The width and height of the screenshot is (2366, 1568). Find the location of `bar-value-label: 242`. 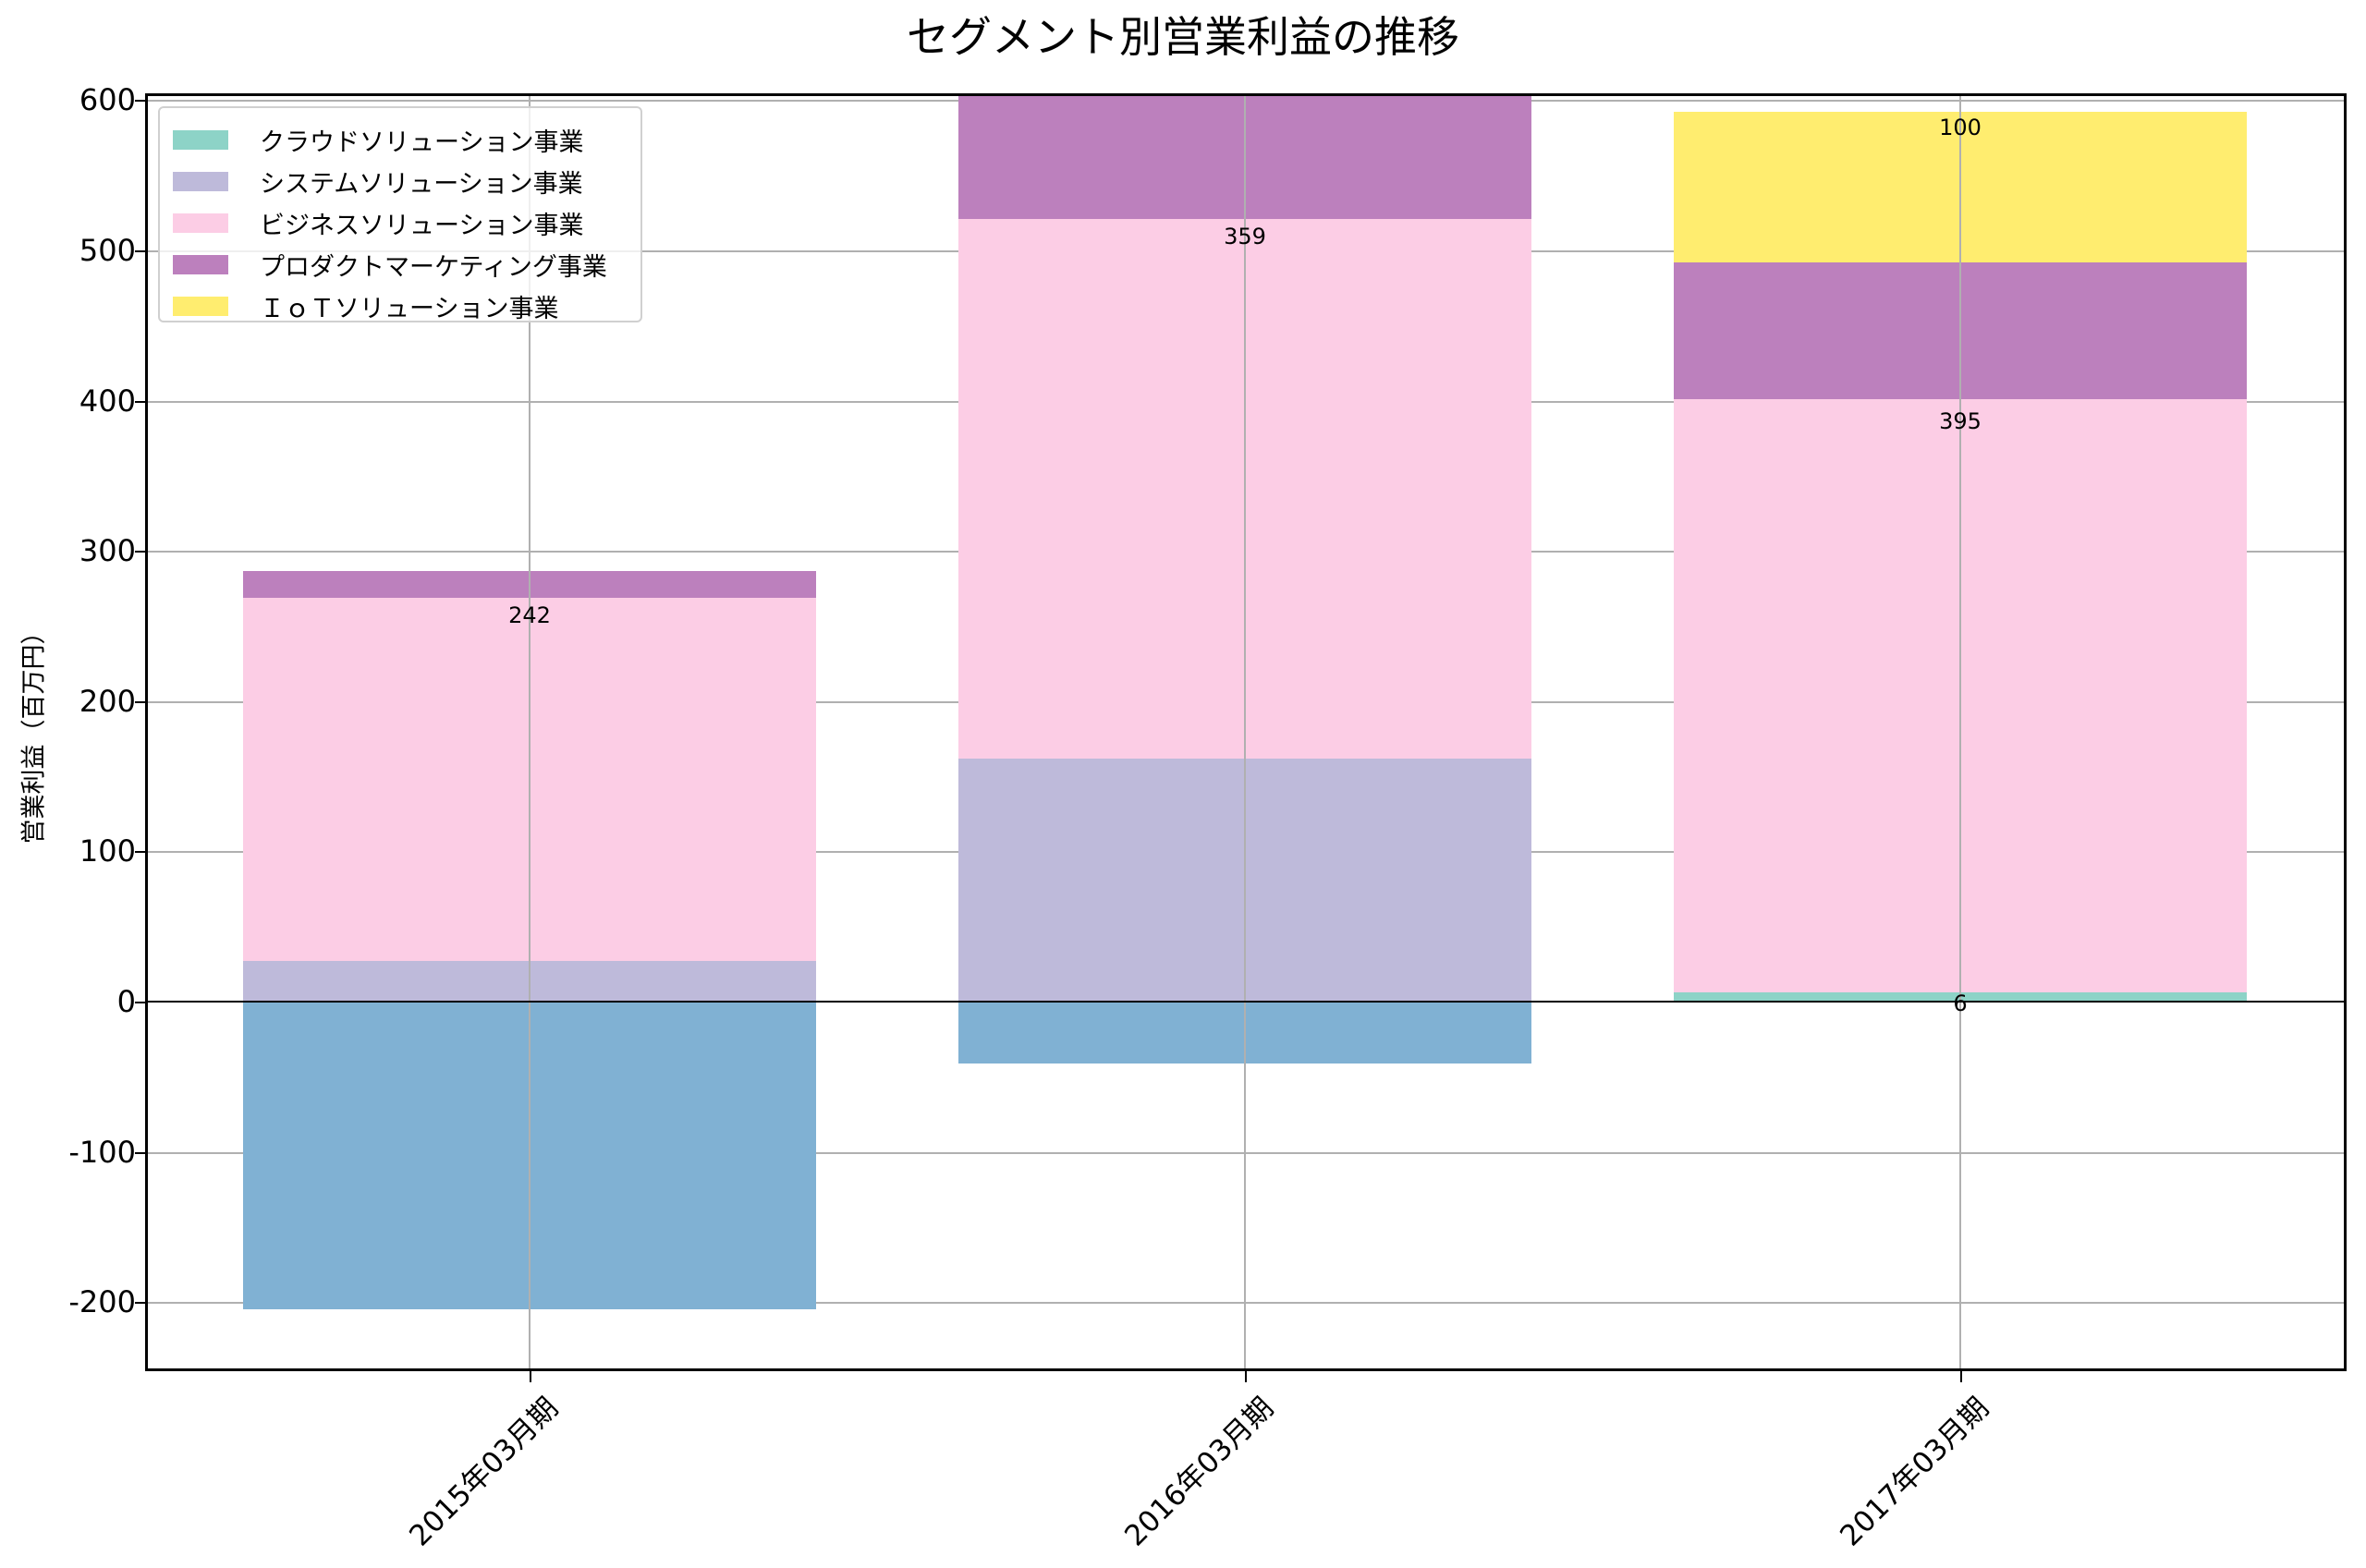

bar-value-label: 242 is located at coordinates (529, 615).